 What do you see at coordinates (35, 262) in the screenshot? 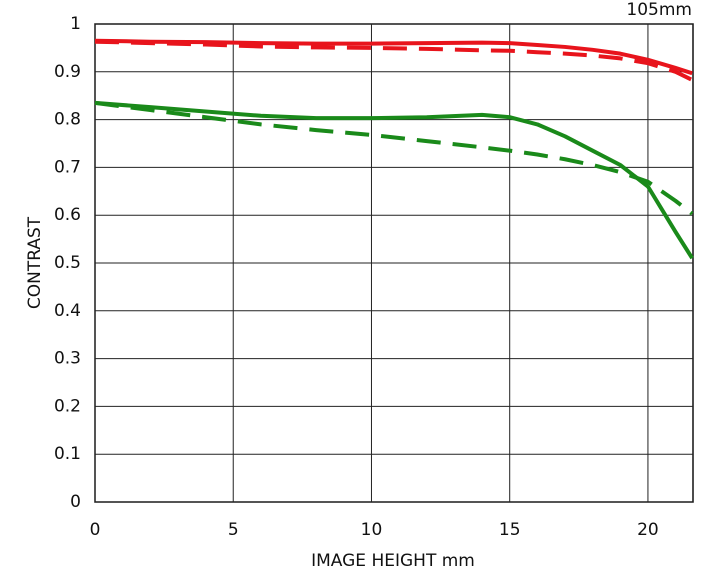
I see `y-axis-label: CONTRAST` at bounding box center [35, 262].